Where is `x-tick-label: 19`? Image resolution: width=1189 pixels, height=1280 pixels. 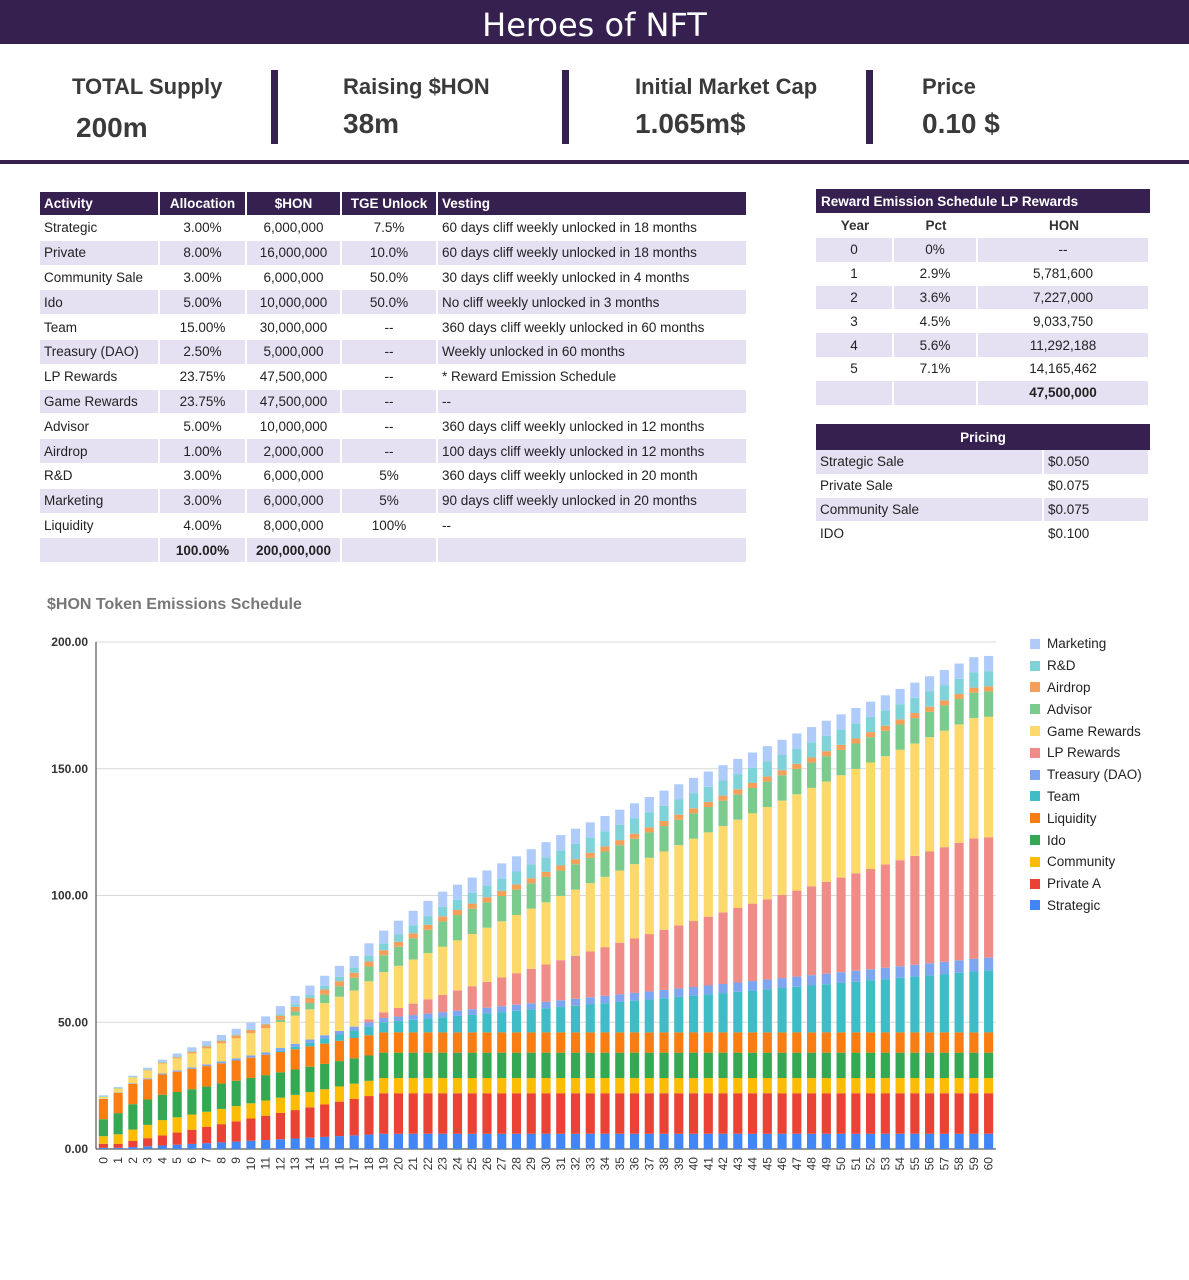
x-tick-label: 19 is located at coordinates (384, 1164).